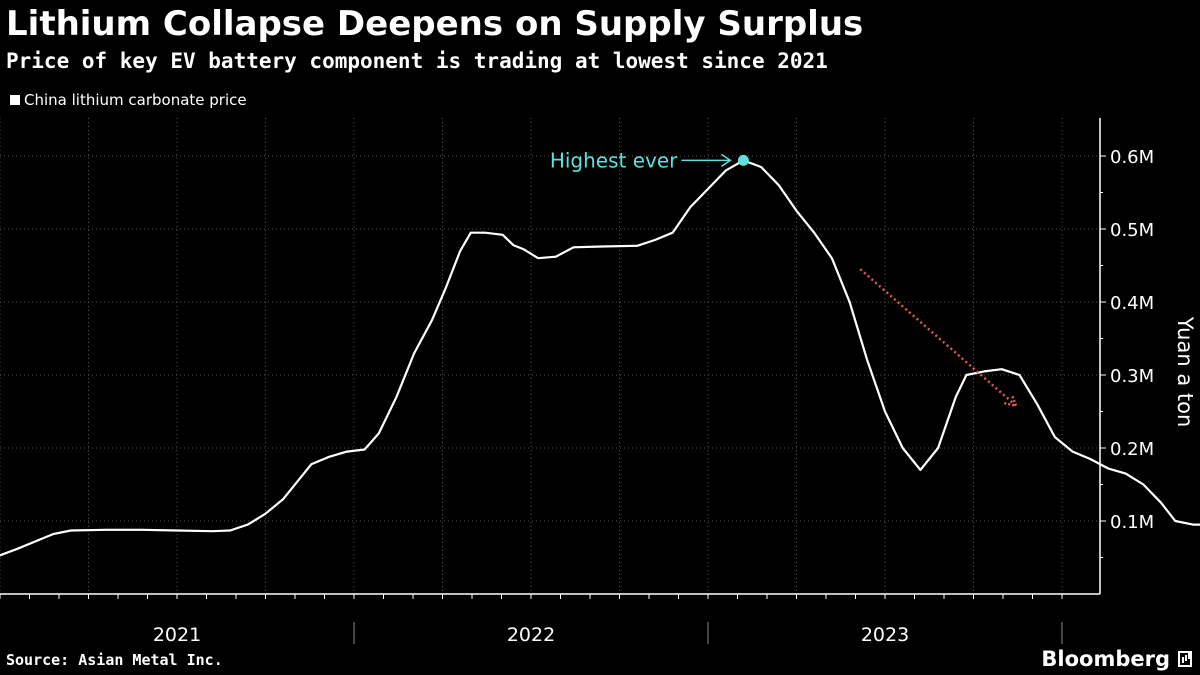 The height and width of the screenshot is (675, 1200). Describe the element at coordinates (135, 100) in the screenshot. I see `legend-label: China lithium carbonate price` at that location.